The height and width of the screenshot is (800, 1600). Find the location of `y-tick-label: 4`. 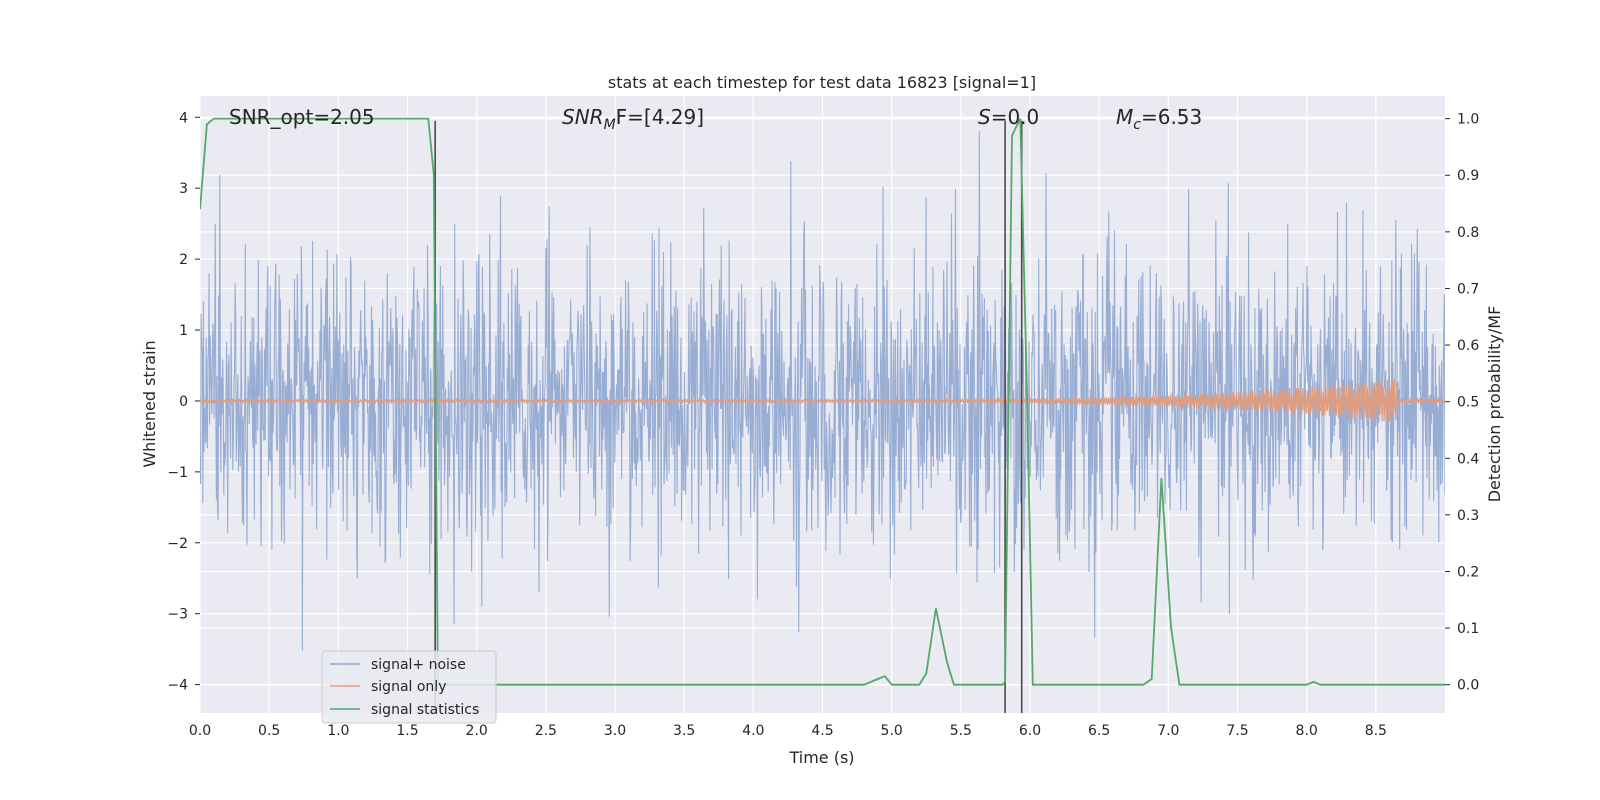

y-tick-label: 4 is located at coordinates (183, 118).